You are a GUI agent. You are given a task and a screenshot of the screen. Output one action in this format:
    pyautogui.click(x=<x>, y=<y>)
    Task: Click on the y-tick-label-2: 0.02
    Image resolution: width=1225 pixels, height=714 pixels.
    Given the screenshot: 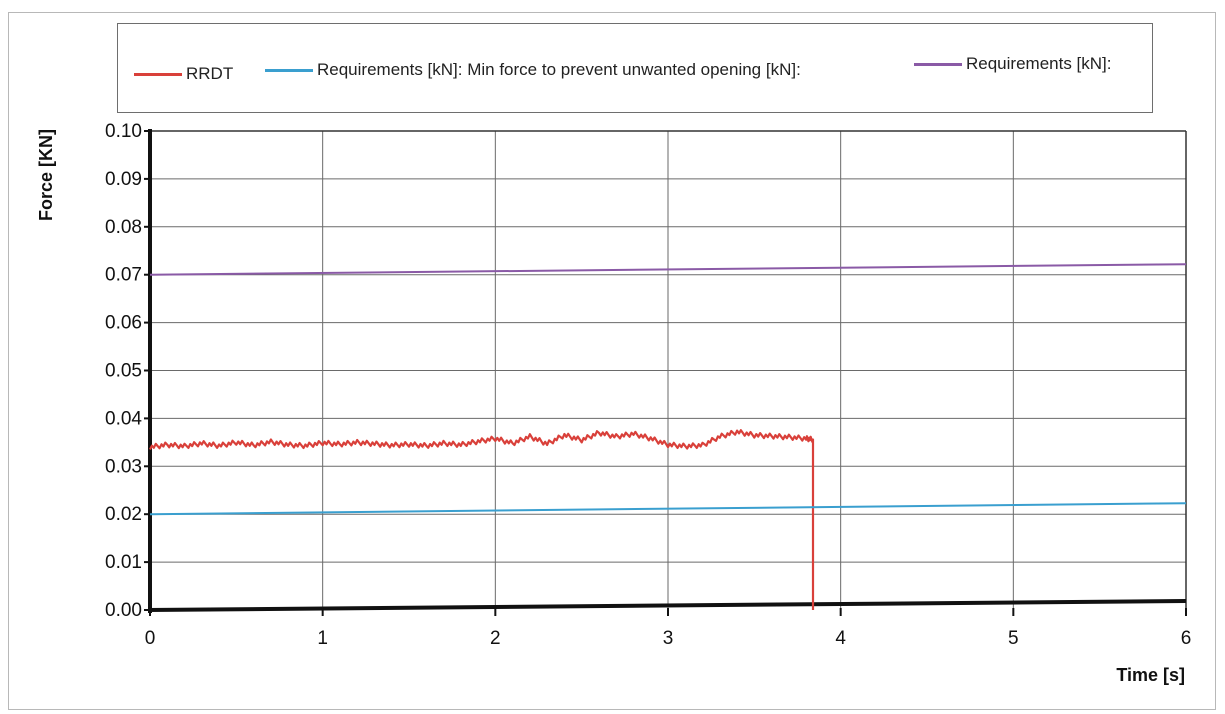 What is the action you would take?
    pyautogui.click(x=123, y=514)
    